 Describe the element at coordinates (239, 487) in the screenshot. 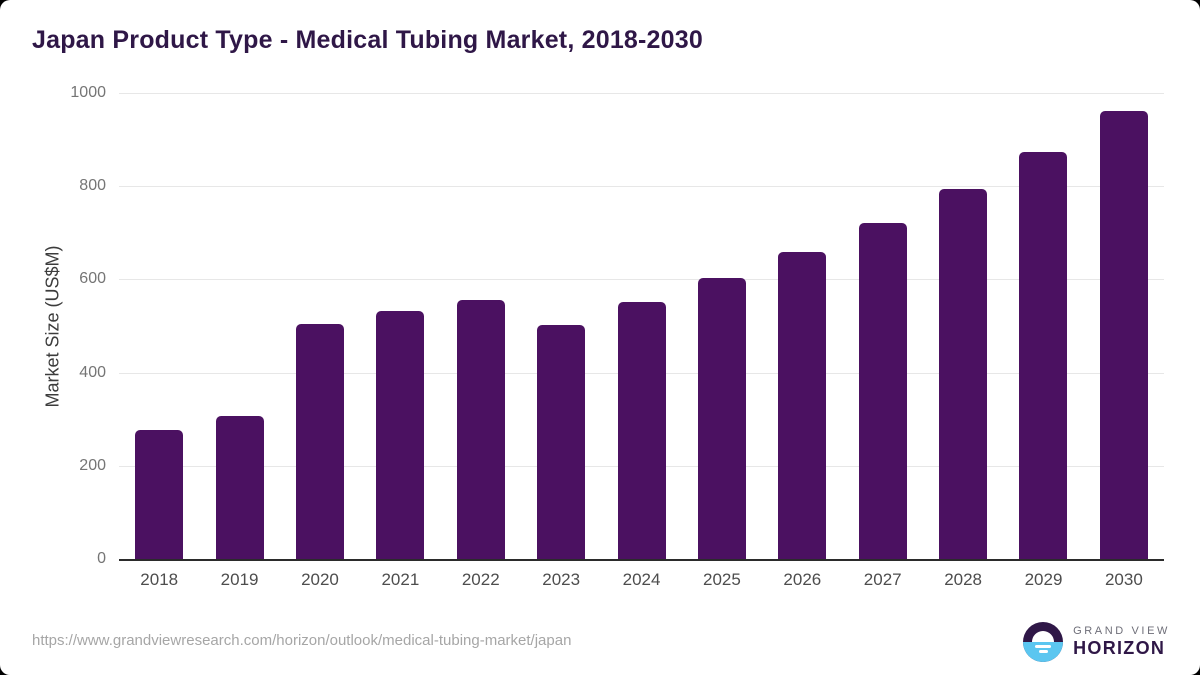

I see `bar-2019` at that location.